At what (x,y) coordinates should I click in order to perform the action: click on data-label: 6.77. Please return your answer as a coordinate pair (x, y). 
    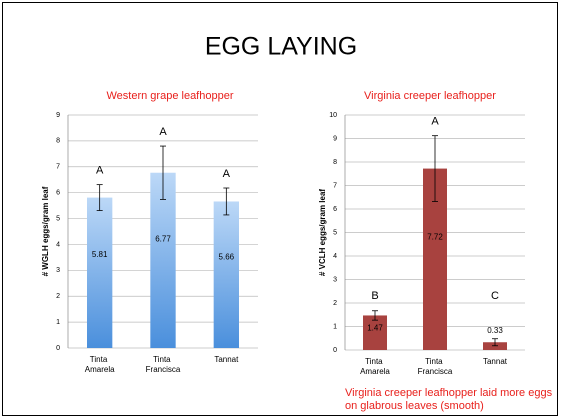
    Looking at the image, I should click on (163, 238).